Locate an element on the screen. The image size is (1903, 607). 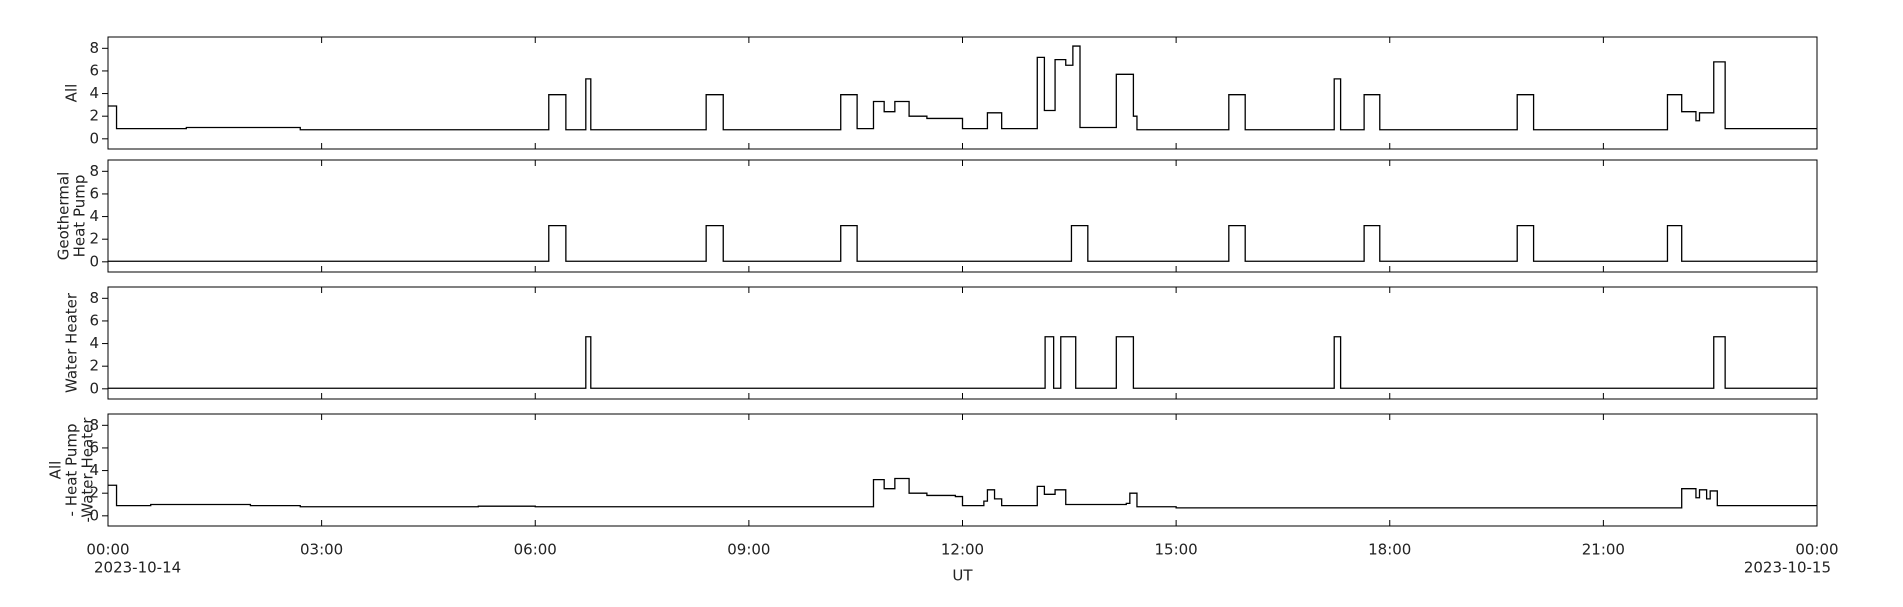
x-tick-label: 06:00 is located at coordinates (535, 550).